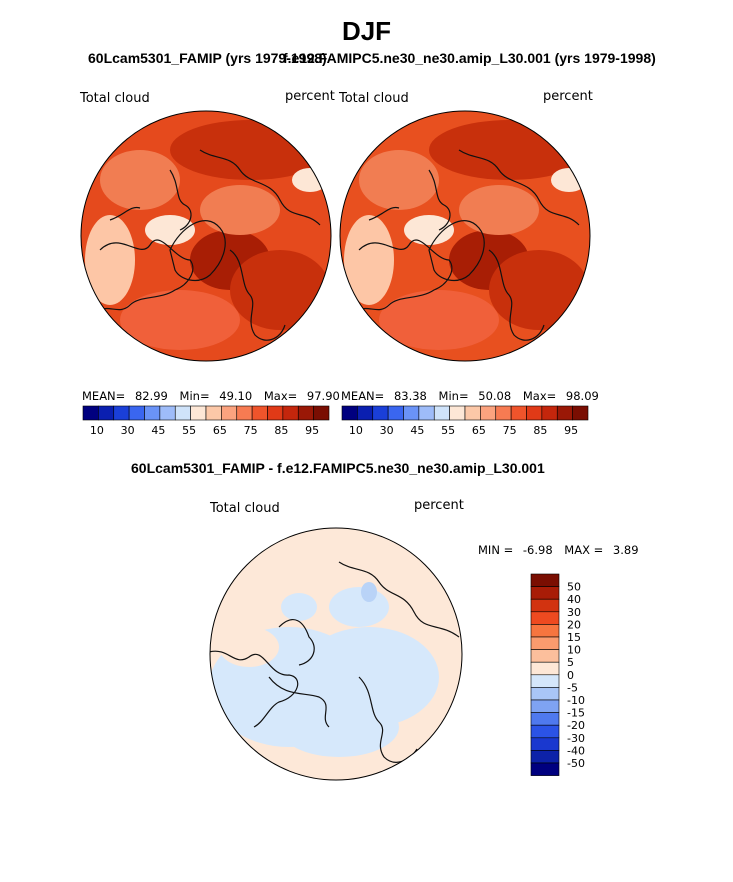 The width and height of the screenshot is (733, 882). I want to click on left-mean-value: 82.99, so click(151, 396).